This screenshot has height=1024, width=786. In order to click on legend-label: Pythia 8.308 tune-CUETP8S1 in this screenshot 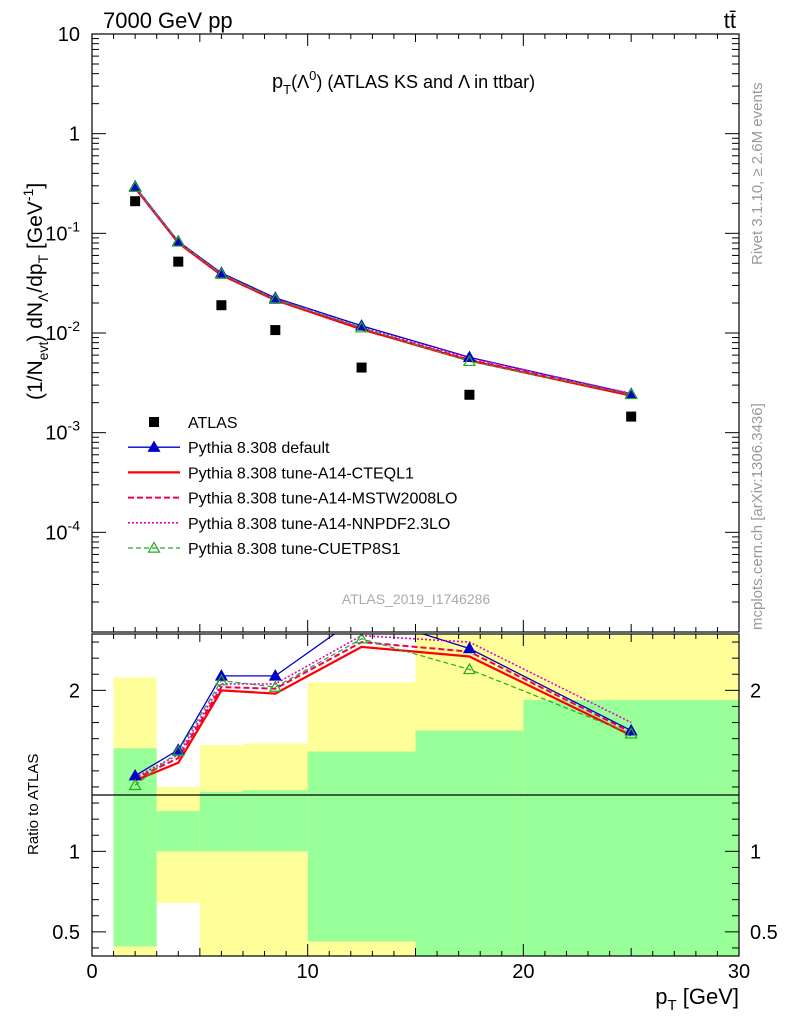, I will do `click(294, 549)`.